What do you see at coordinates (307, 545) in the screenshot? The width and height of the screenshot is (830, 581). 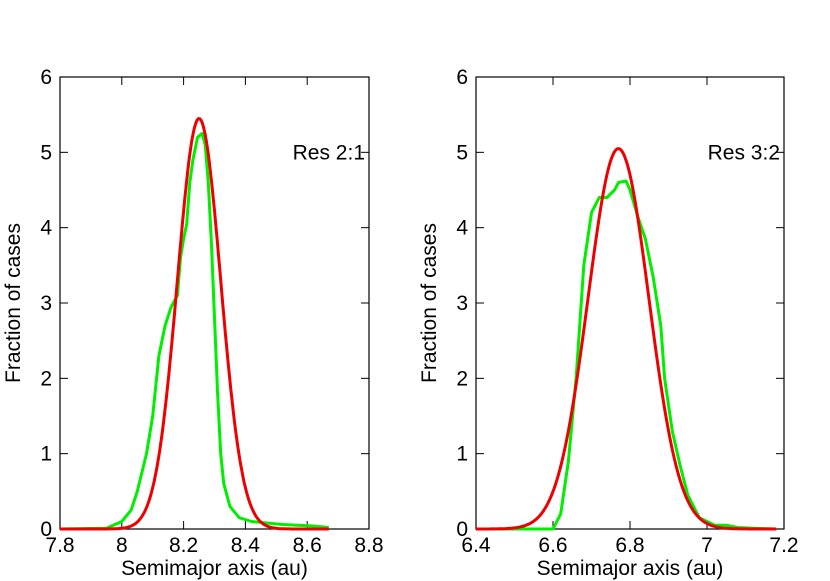 I see `x-tick-label: 8.6` at bounding box center [307, 545].